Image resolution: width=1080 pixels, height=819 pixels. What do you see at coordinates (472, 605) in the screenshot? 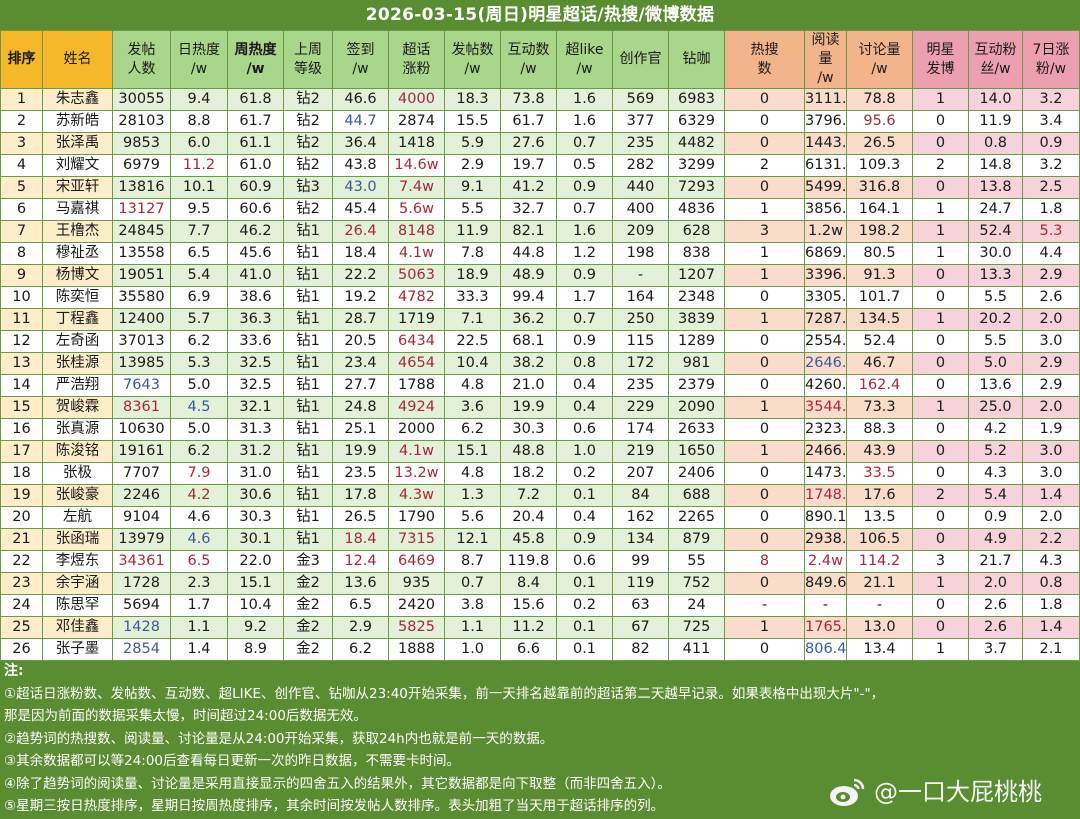
I see `table-cell: 3.8` at bounding box center [472, 605].